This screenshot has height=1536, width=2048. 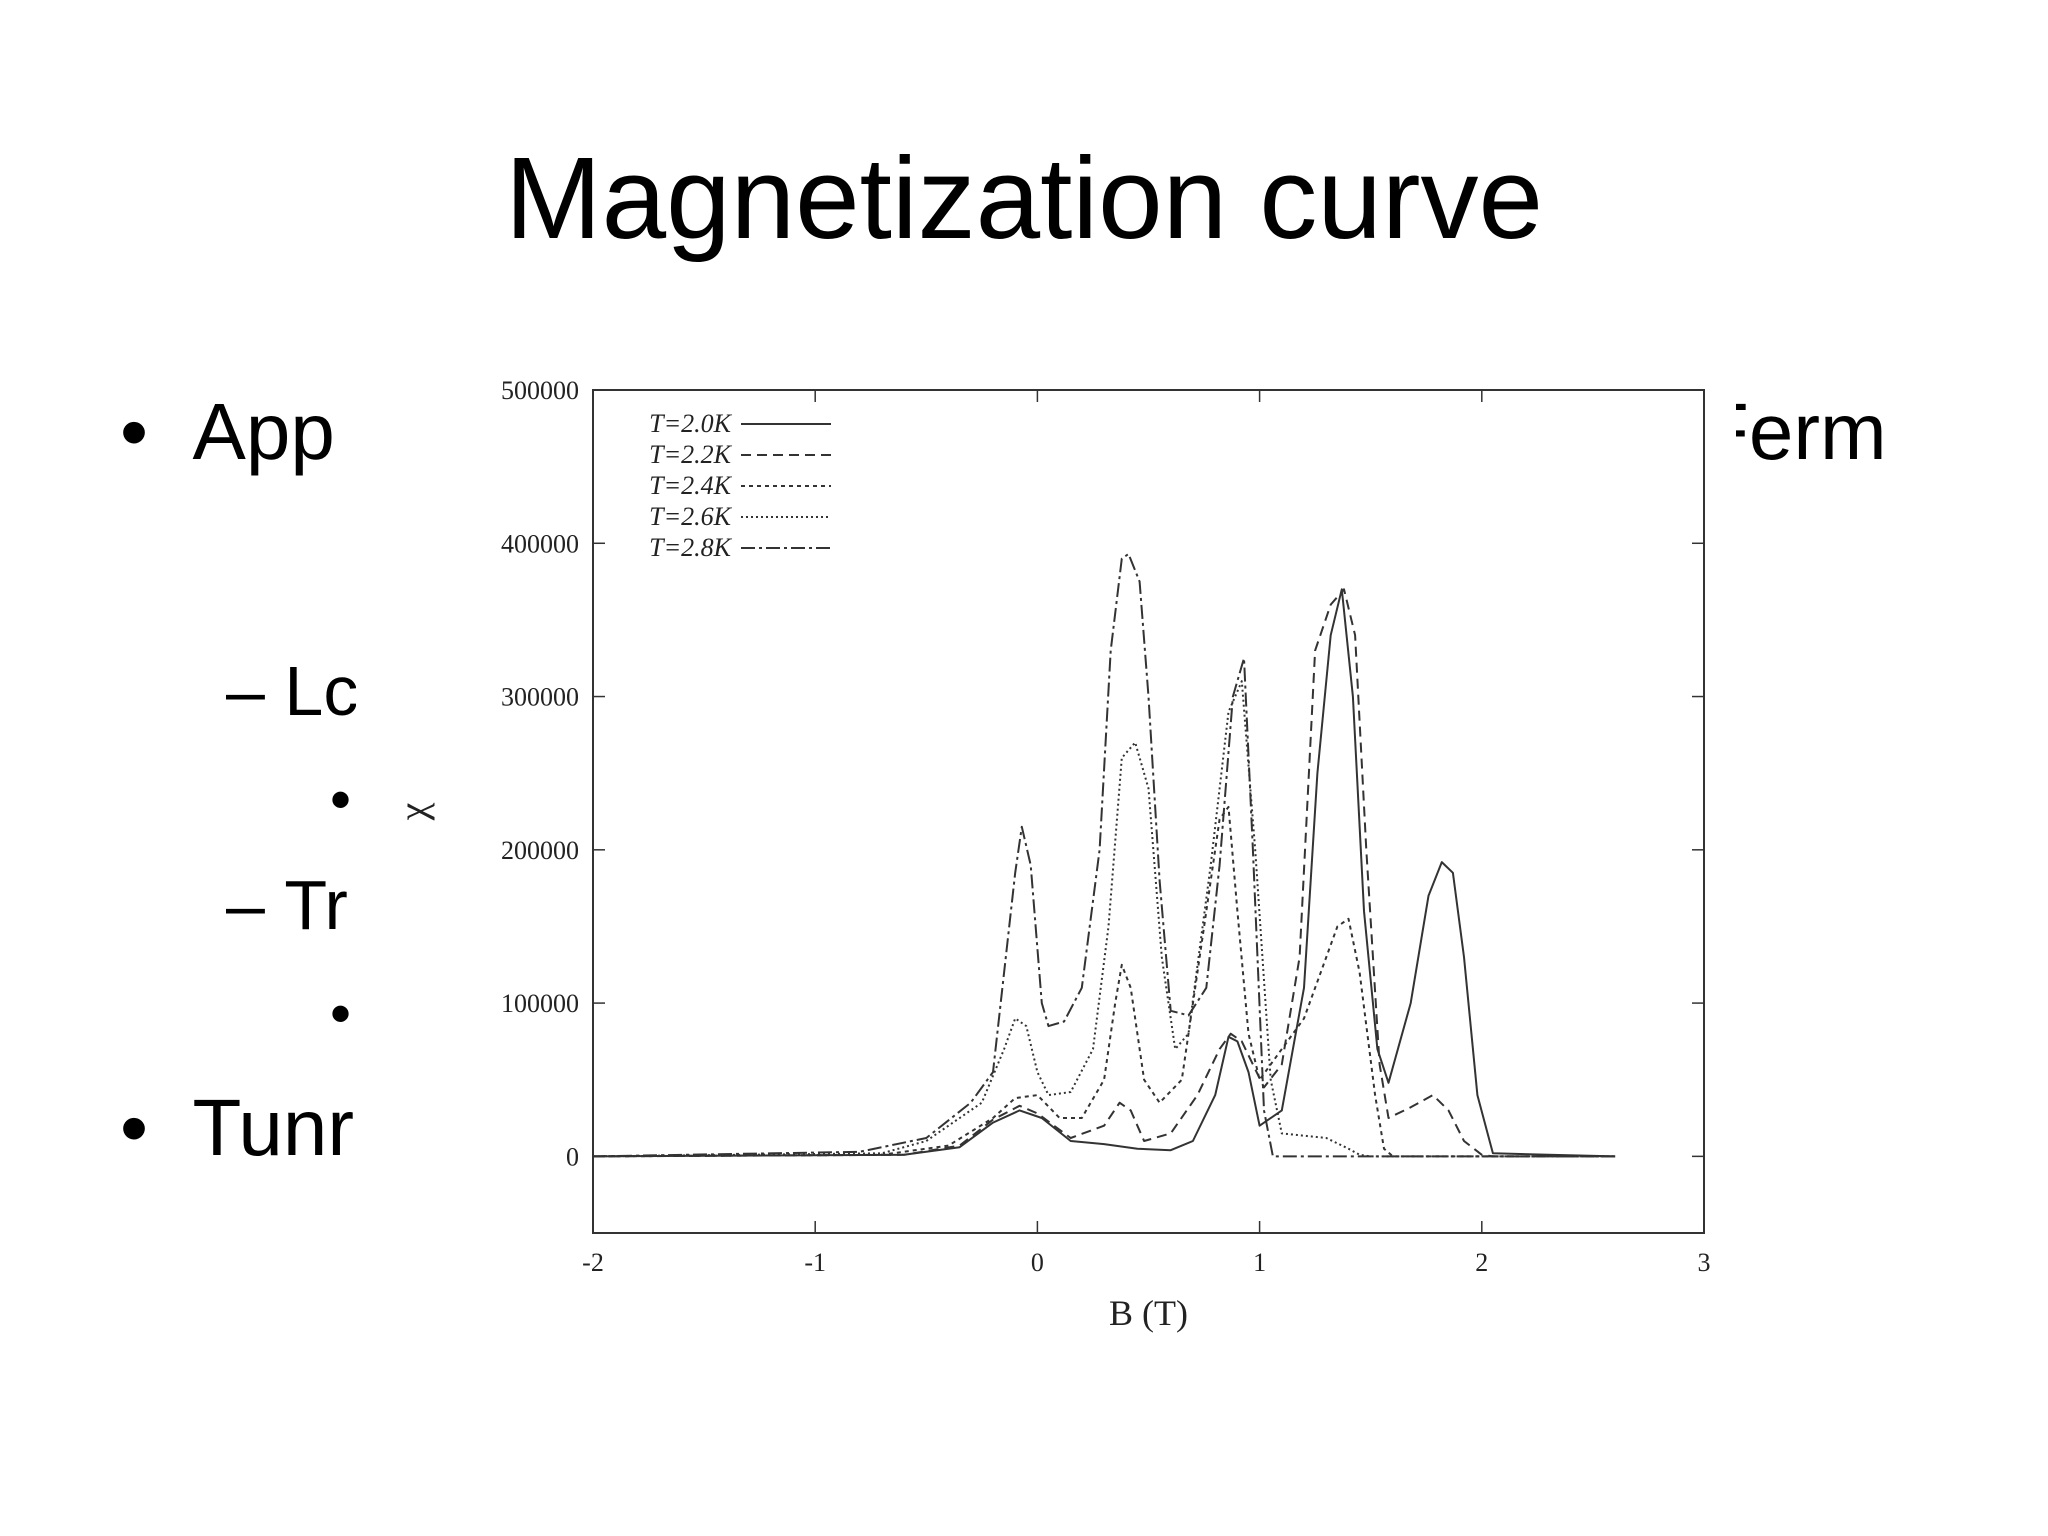 I want to click on legend-label-1: T=2.2K, so click(x=691, y=454).